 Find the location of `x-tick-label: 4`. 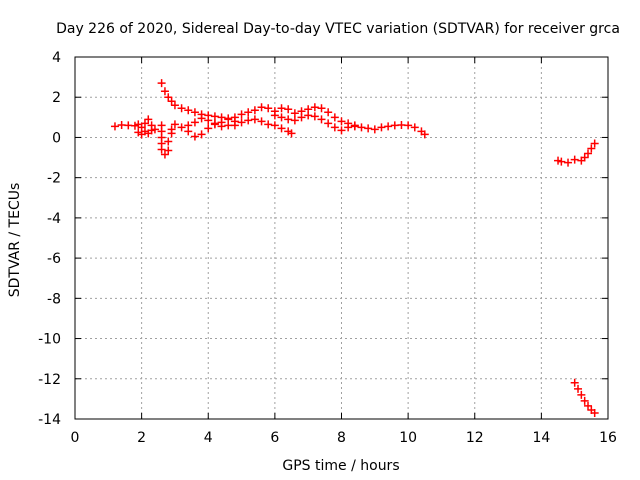

x-tick-label: 4 is located at coordinates (208, 438).